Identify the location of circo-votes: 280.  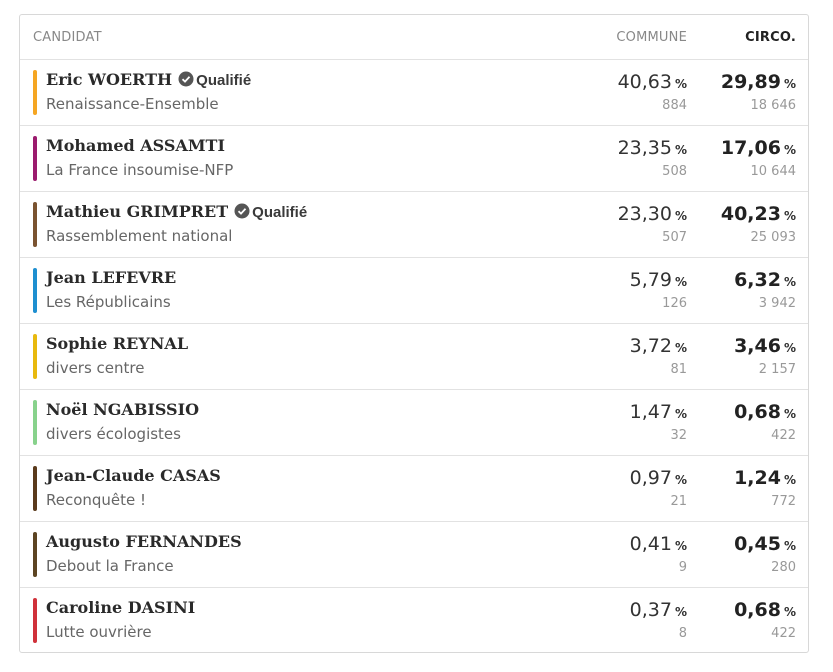
(783, 567).